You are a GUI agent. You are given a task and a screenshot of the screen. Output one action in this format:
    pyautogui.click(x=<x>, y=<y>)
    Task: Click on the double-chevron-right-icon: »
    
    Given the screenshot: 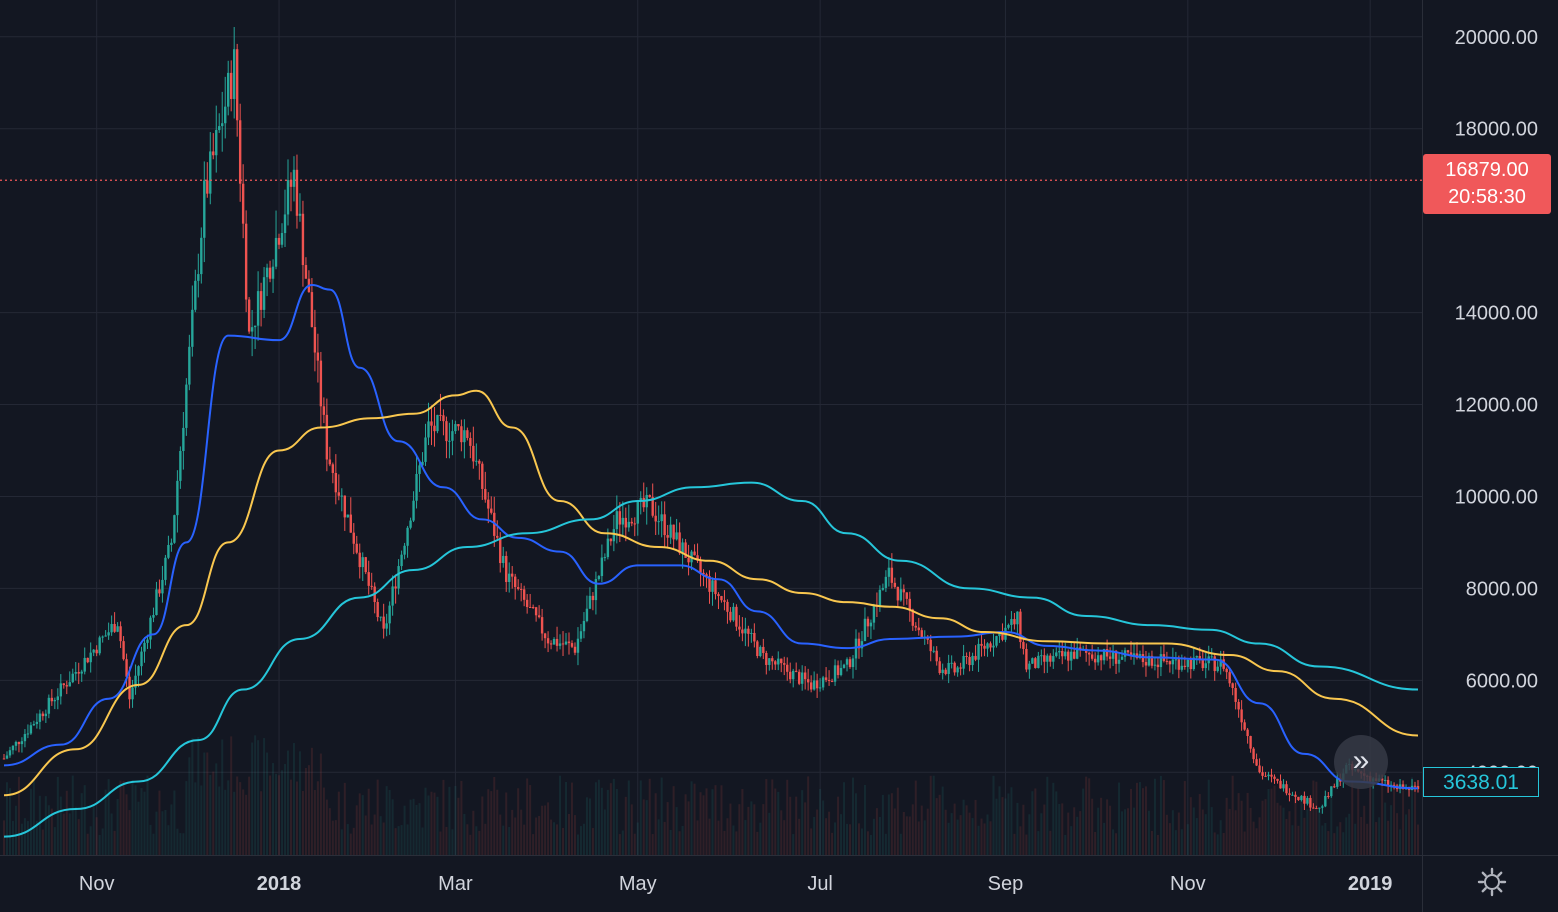 What is the action you would take?
    pyautogui.click(x=1361, y=760)
    